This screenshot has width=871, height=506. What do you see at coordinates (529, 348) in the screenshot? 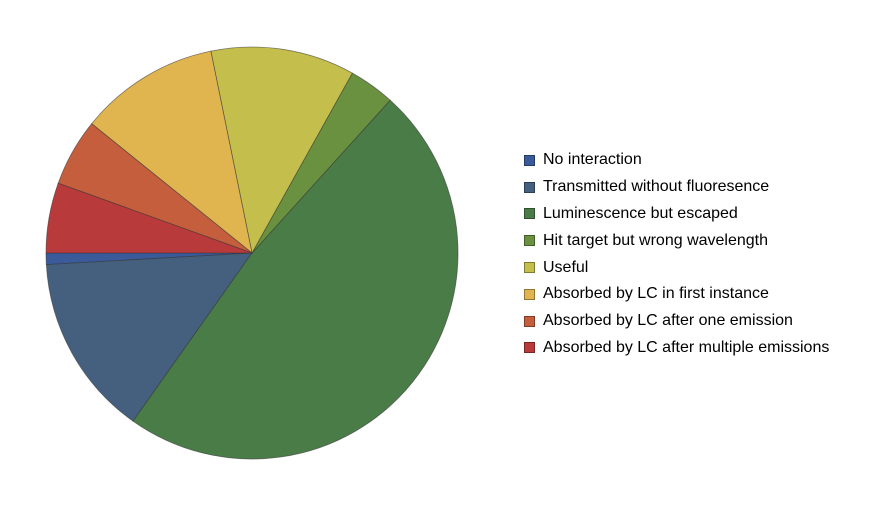
I see `legend-swatch-multiple-emissions` at bounding box center [529, 348].